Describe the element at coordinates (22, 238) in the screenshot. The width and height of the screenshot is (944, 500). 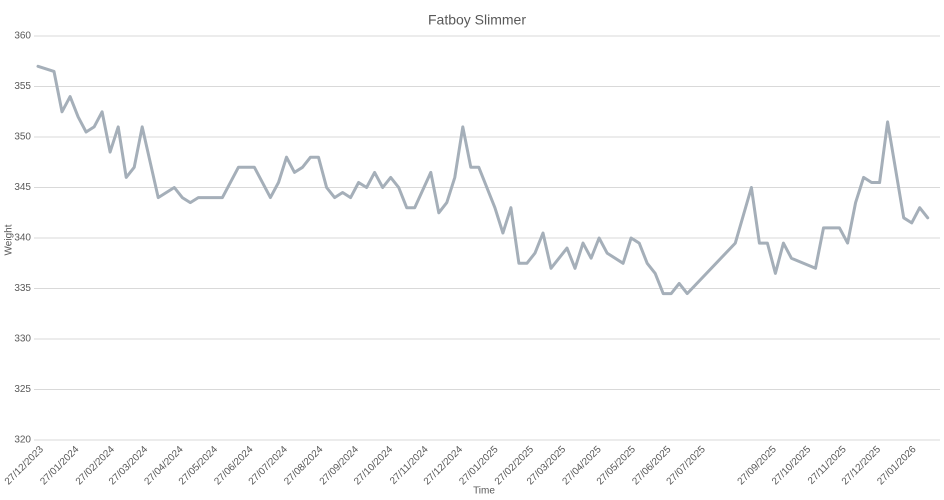
I see `y-tick-label: 340` at that location.